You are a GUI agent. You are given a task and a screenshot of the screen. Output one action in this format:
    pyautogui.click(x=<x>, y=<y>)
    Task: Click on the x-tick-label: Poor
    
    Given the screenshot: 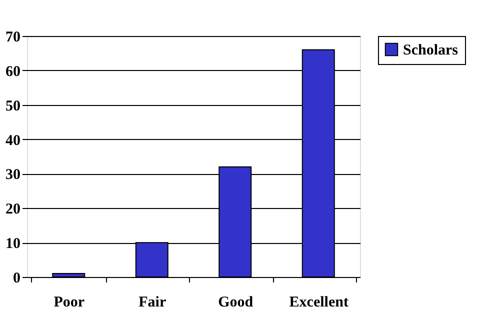 What is the action you would take?
    pyautogui.click(x=69, y=302)
    